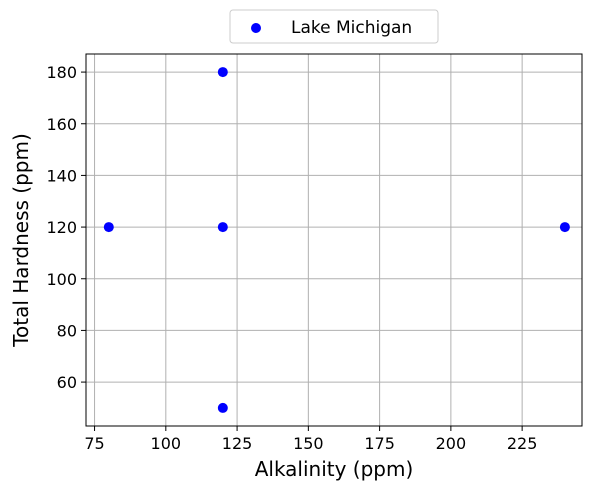  Describe the element at coordinates (256, 28) in the screenshot. I see `legend-marker` at that location.